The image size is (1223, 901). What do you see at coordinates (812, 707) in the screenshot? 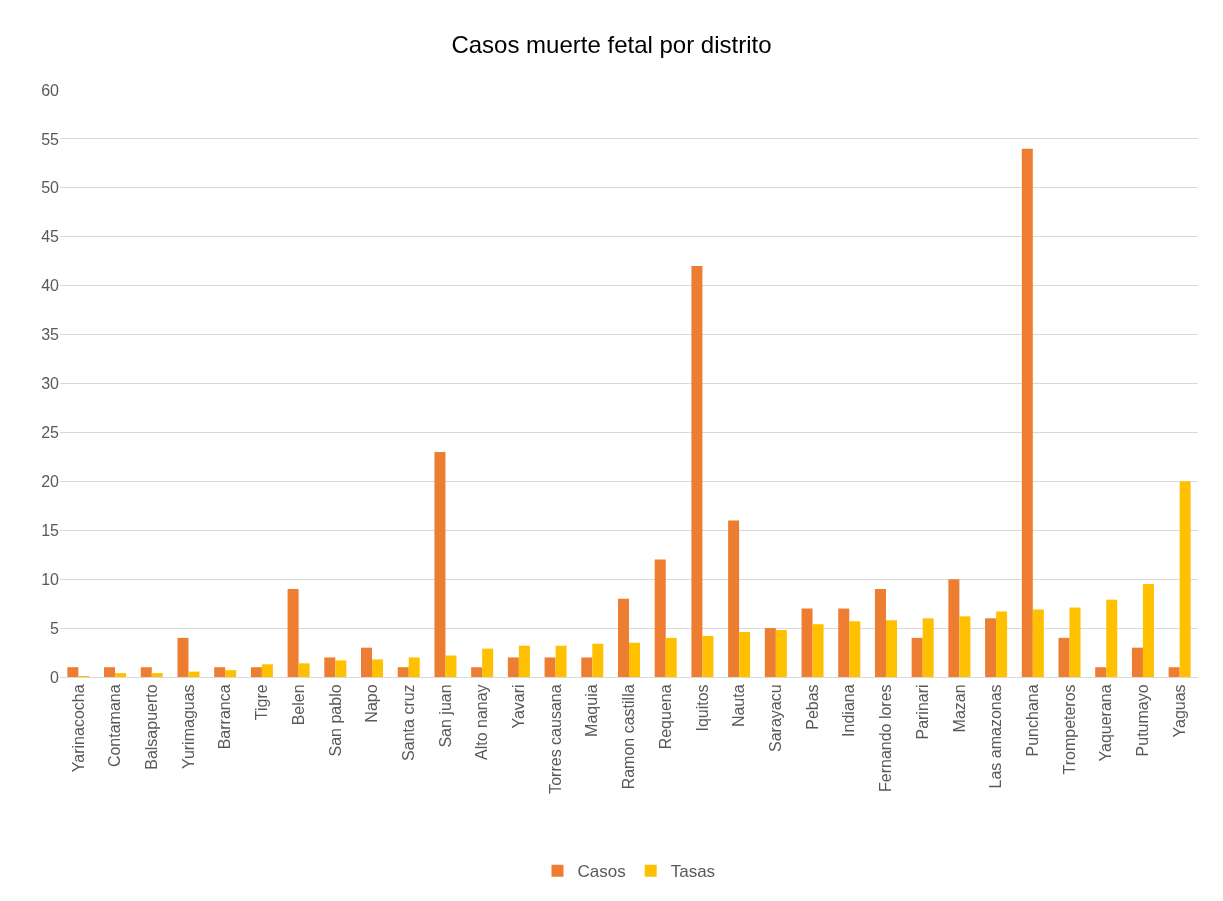
I see `x-tick-label: Pebas` at bounding box center [812, 707].